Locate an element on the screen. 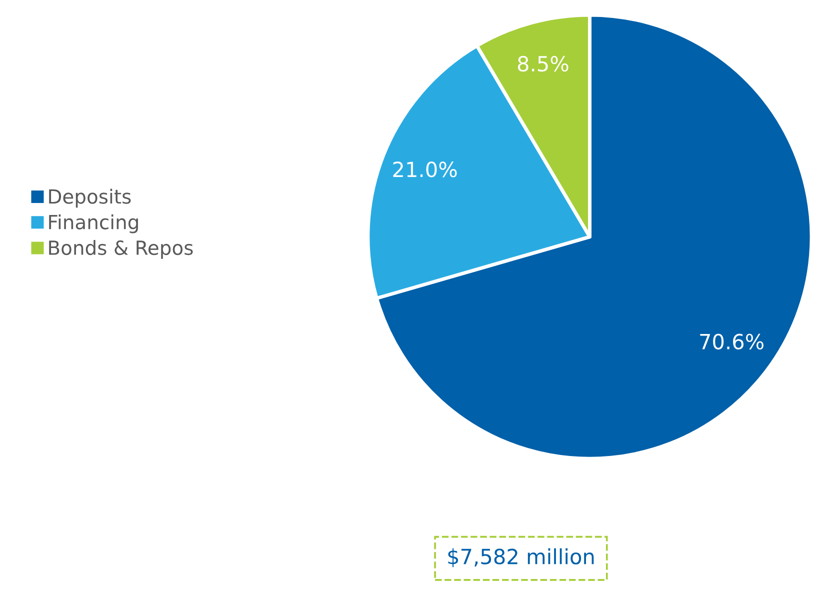 This screenshot has height=589, width=814. data-label: 21.0% is located at coordinates (425, 170).